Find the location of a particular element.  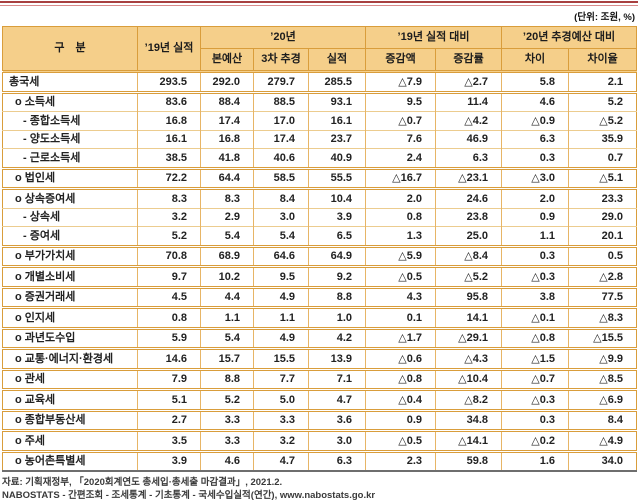

row-value: △23.1 is located at coordinates (468, 177).